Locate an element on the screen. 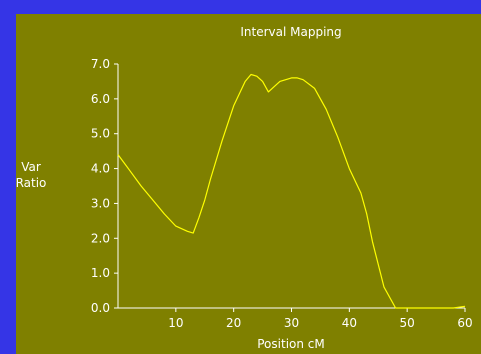 This screenshot has height=354, width=481. y-tick-label: 7.0 is located at coordinates (100, 64).